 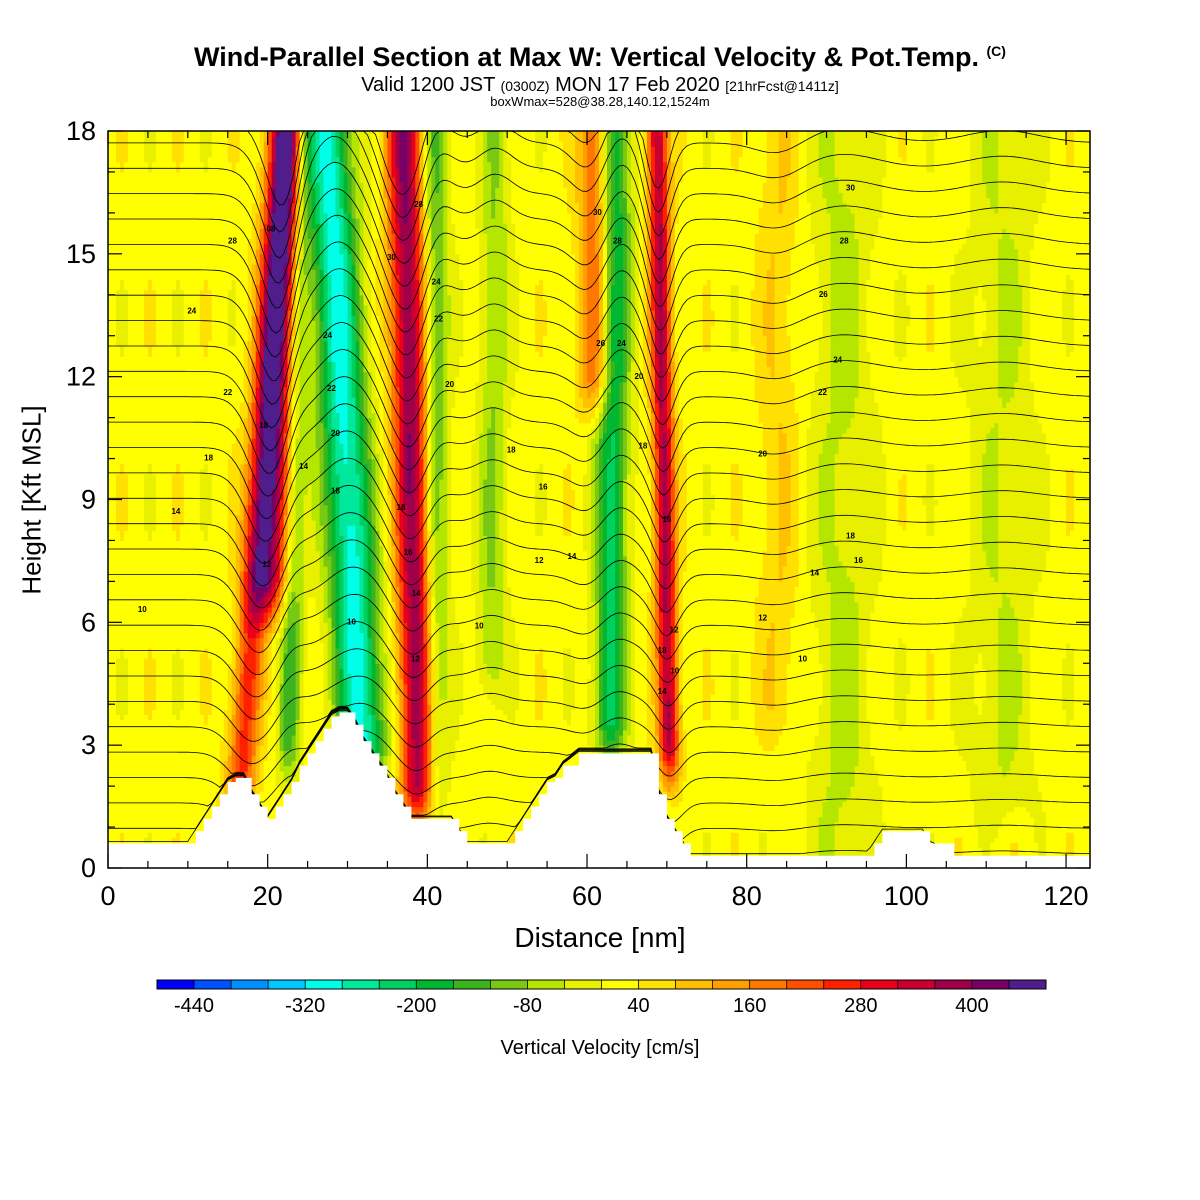 I want to click on y-tick-label: 18, so click(x=81, y=131).